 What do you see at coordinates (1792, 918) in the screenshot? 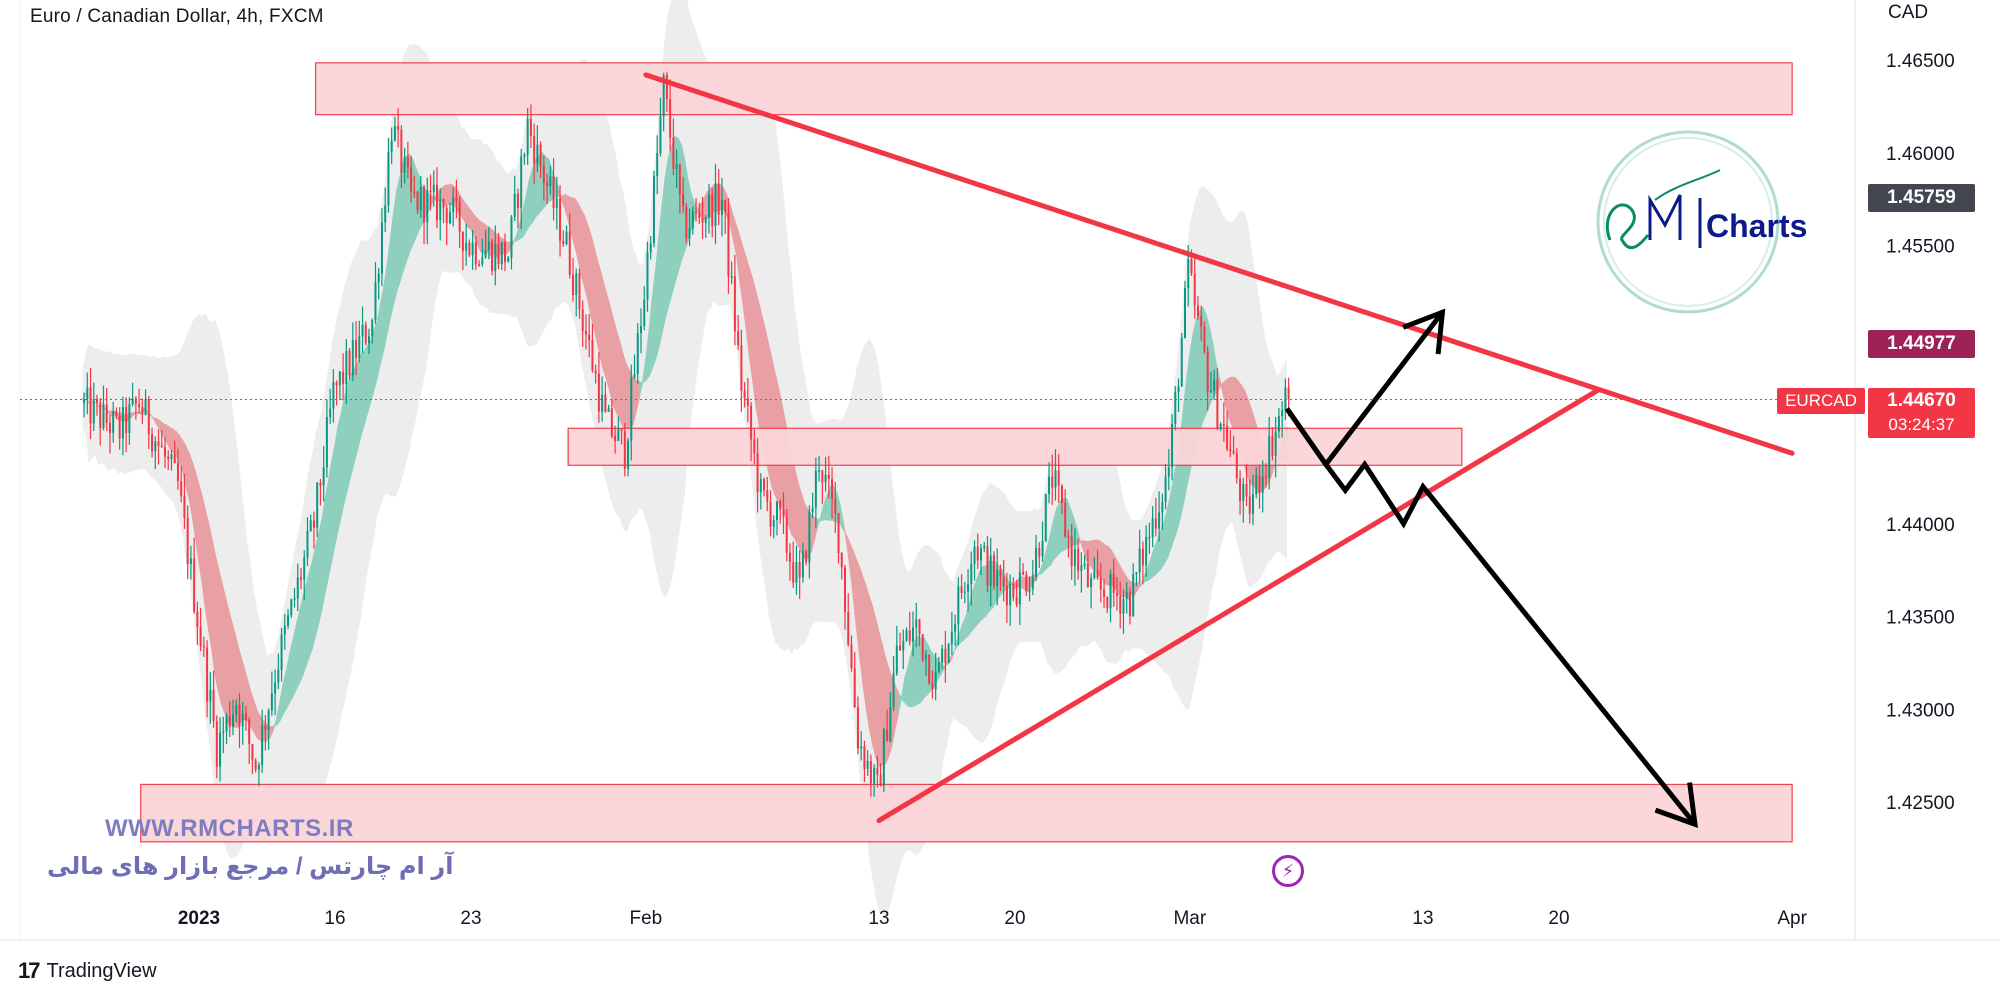
I see `x-tick-label: Apr` at bounding box center [1792, 918].